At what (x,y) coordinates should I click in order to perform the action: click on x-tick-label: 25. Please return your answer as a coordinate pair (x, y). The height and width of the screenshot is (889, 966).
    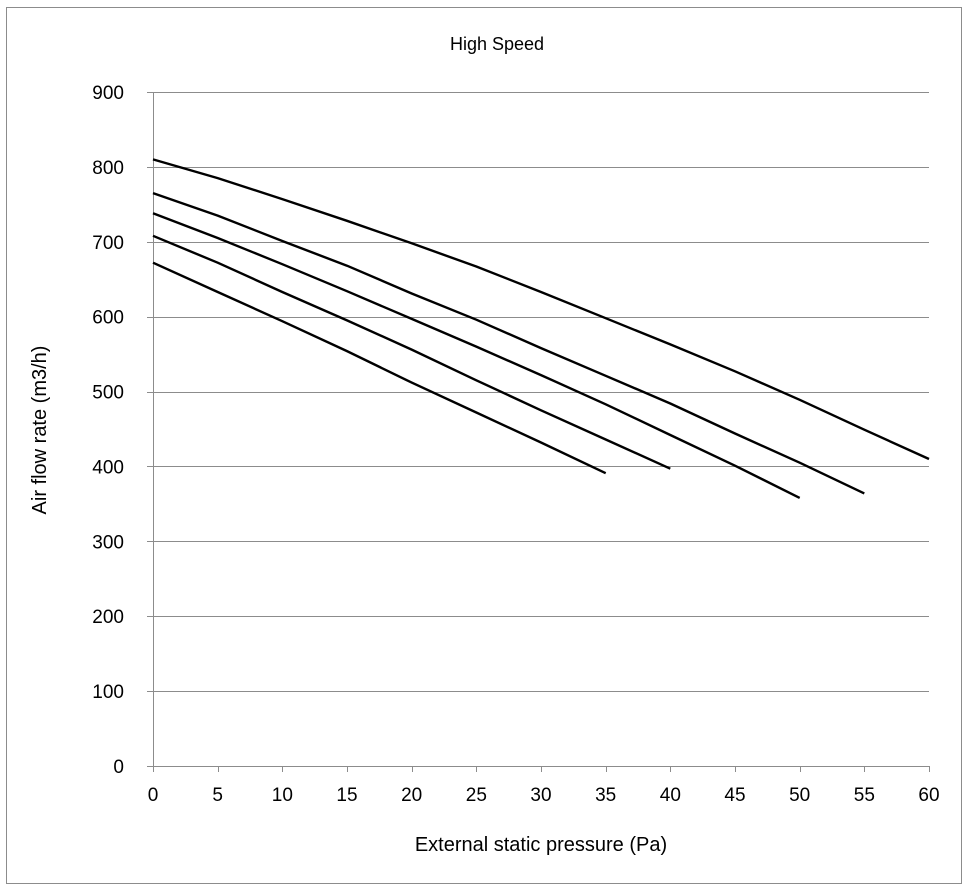
    Looking at the image, I should click on (476, 795).